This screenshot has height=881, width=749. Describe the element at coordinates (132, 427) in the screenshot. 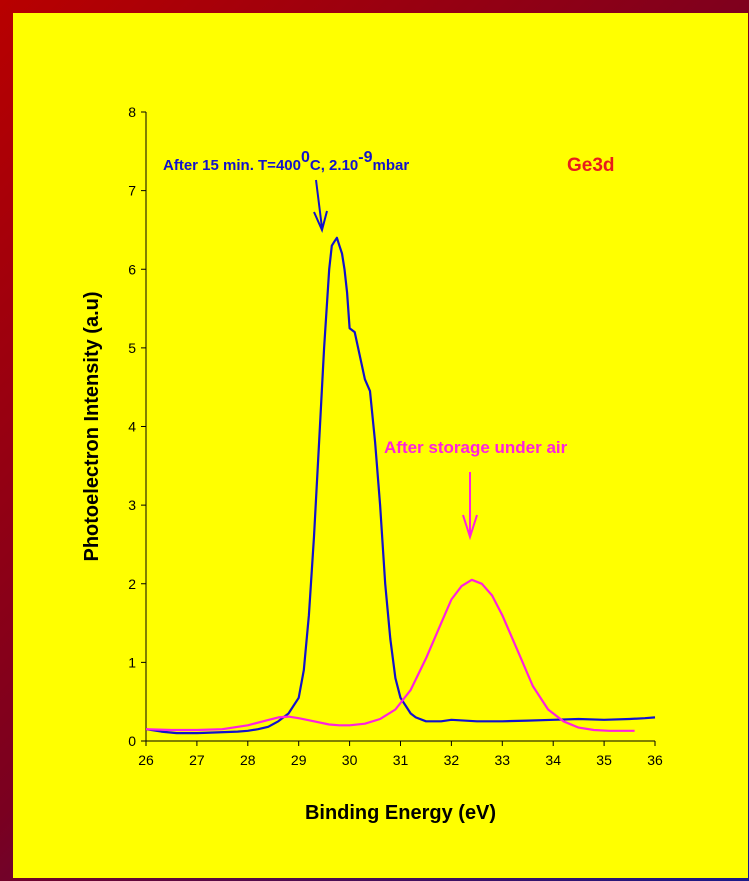

I see `y-tick-label: 4` at that location.